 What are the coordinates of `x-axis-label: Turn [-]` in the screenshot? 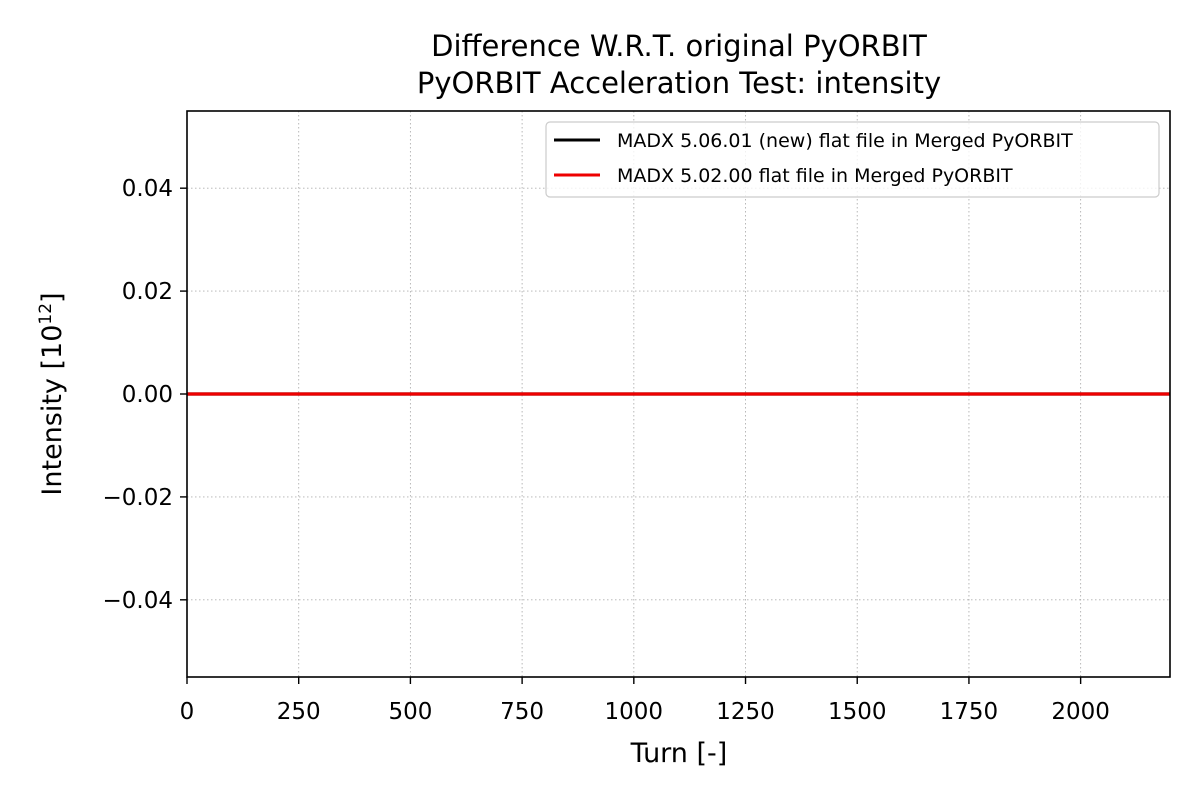 It's located at (679, 753).